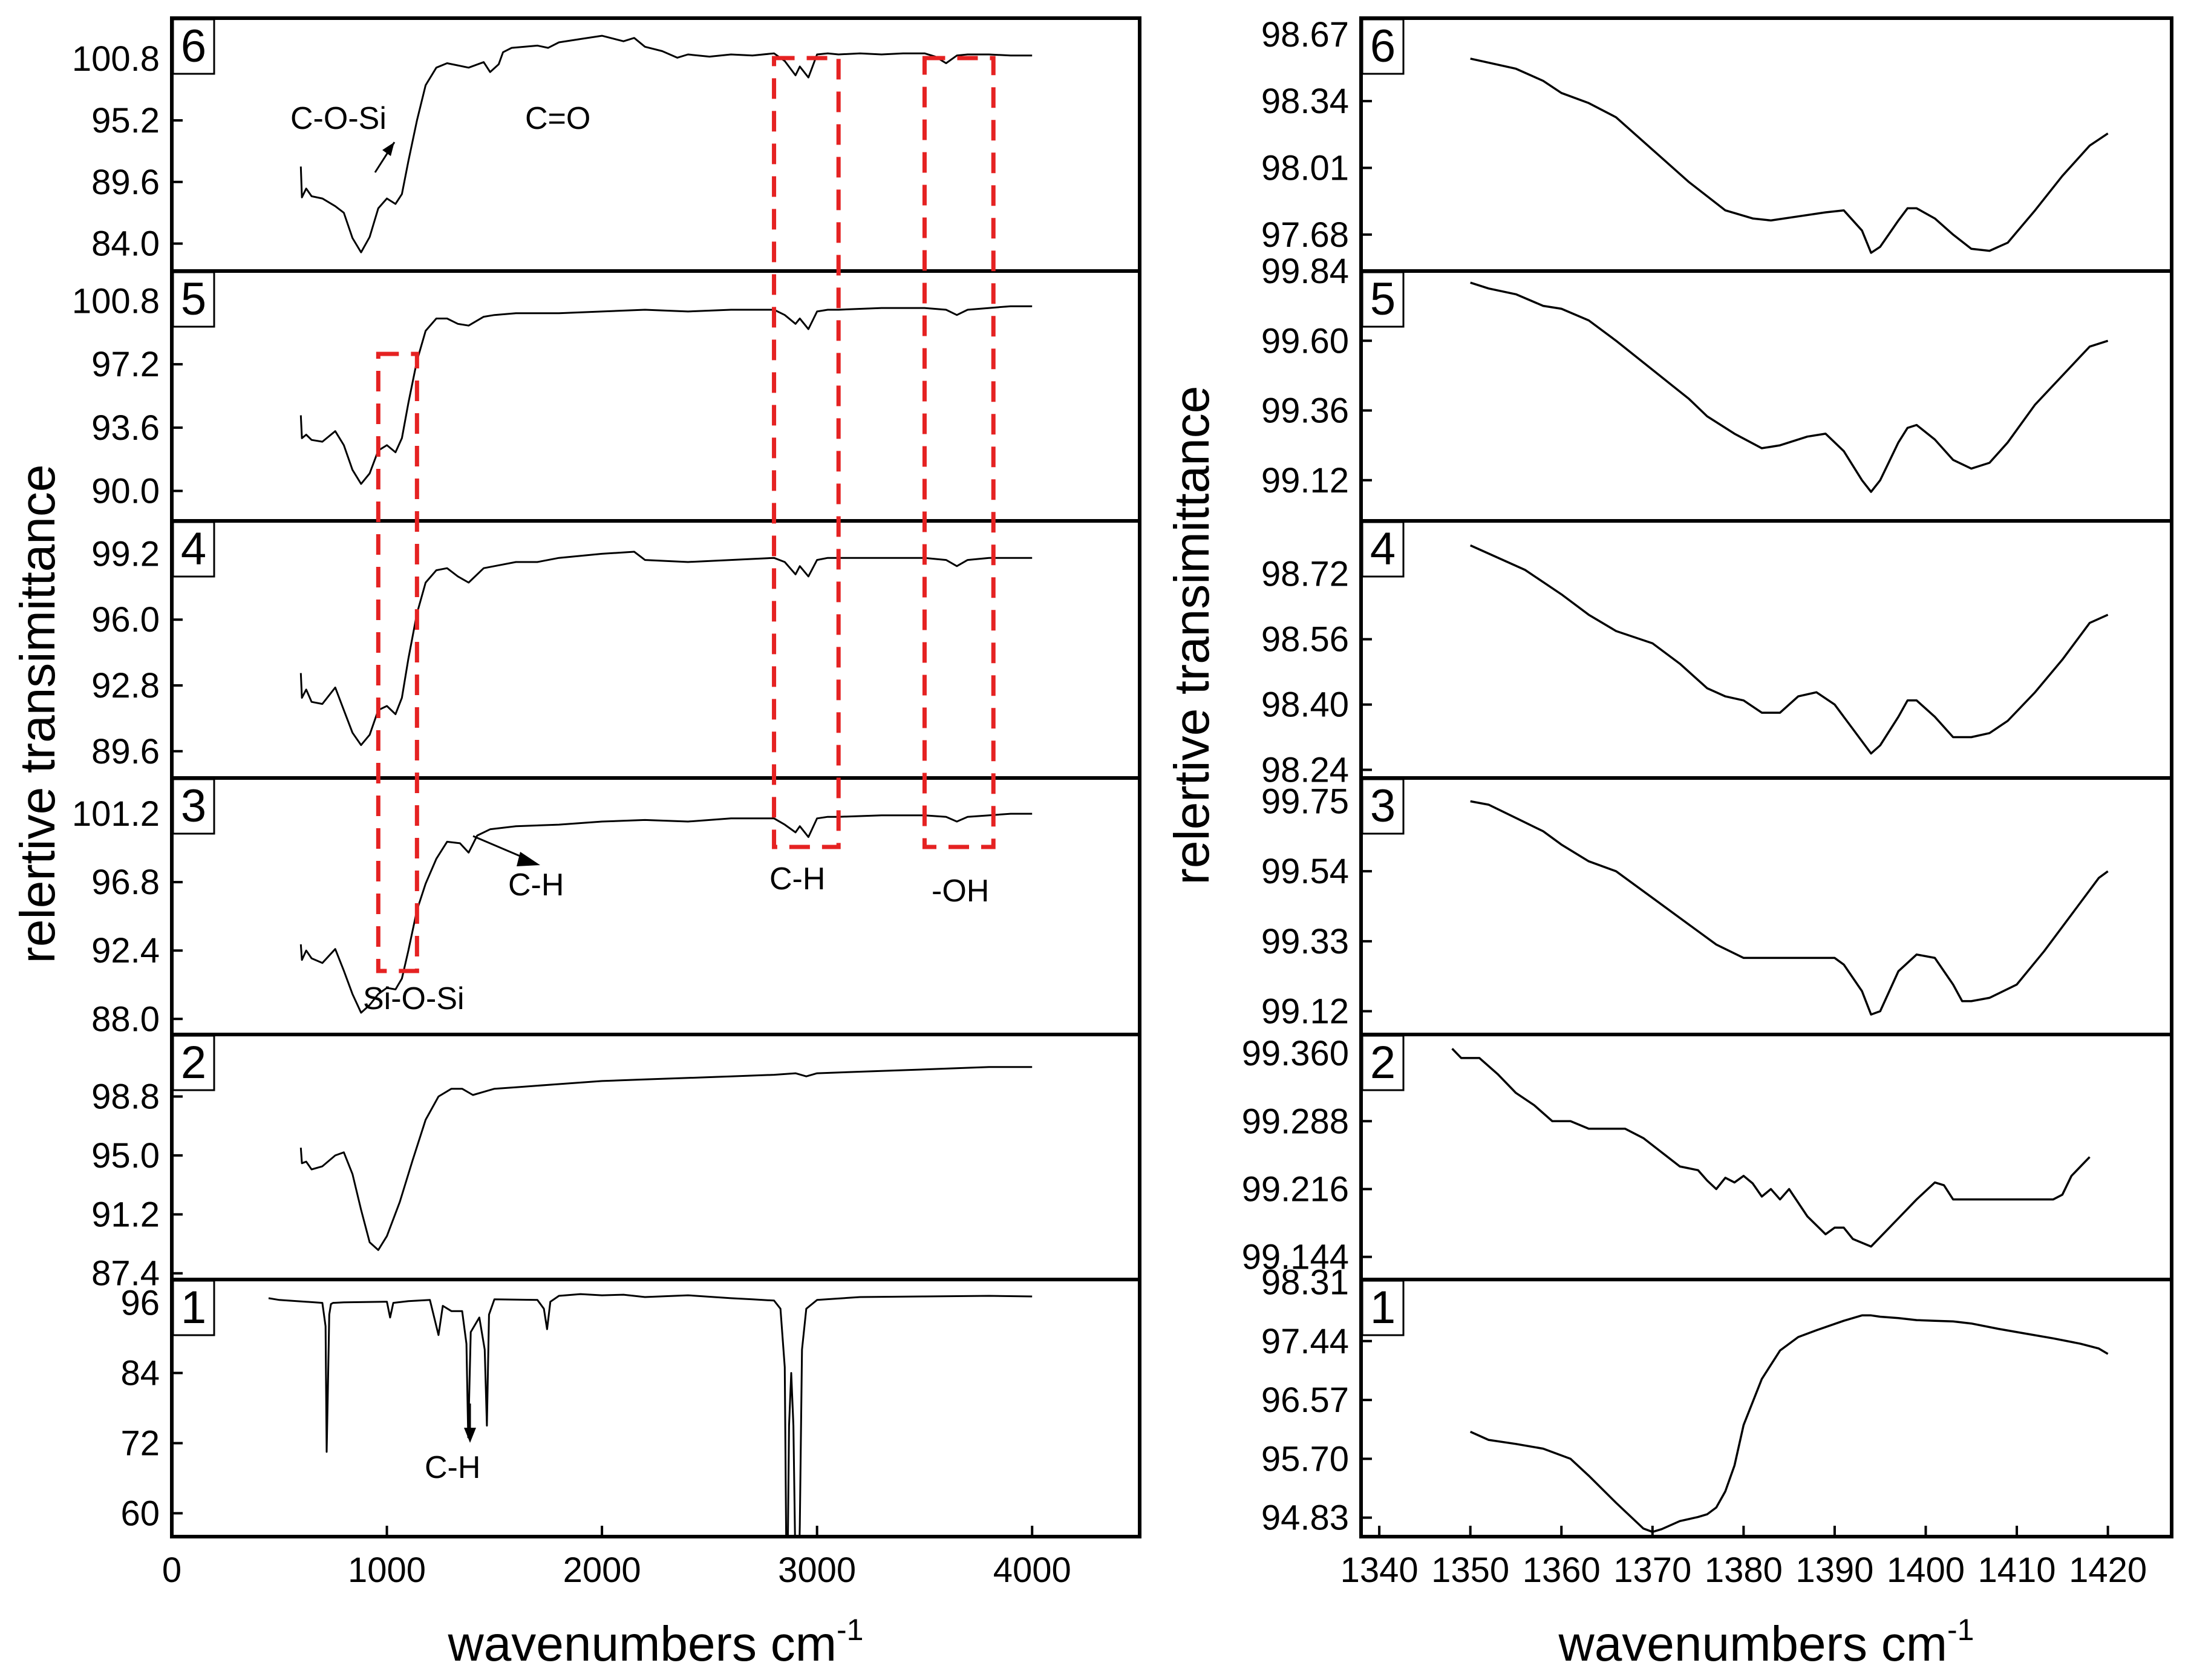 The width and height of the screenshot is (2191, 1680). I want to click on y-tick-label: 96.57, so click(1305, 1400).